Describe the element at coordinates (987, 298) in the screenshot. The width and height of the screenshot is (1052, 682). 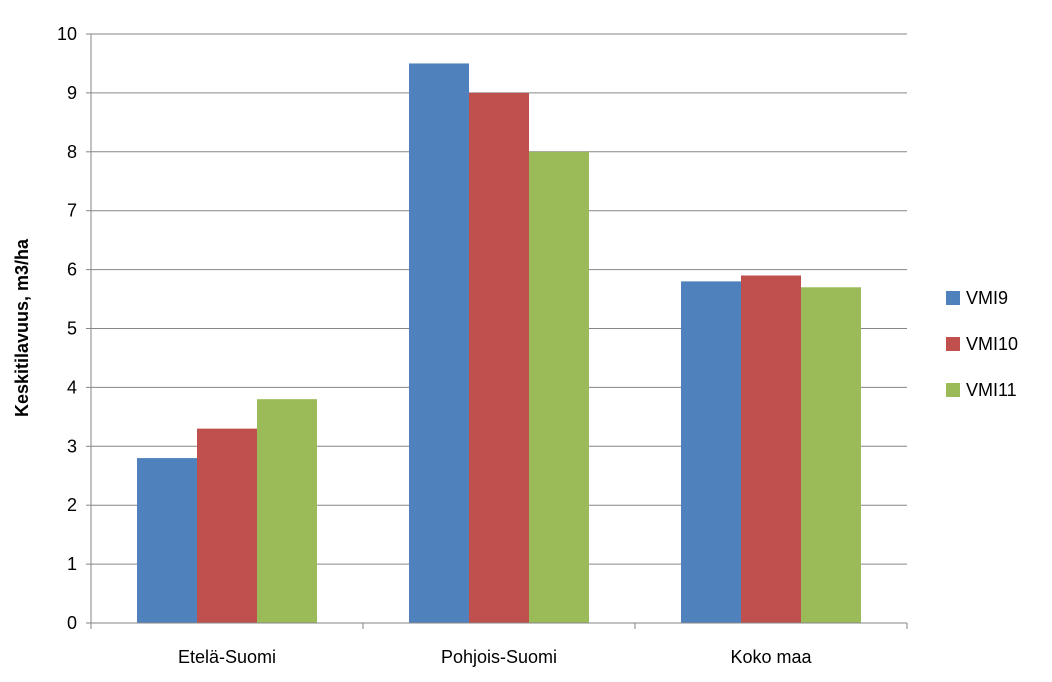
I see `legend-label: VMI9` at that location.